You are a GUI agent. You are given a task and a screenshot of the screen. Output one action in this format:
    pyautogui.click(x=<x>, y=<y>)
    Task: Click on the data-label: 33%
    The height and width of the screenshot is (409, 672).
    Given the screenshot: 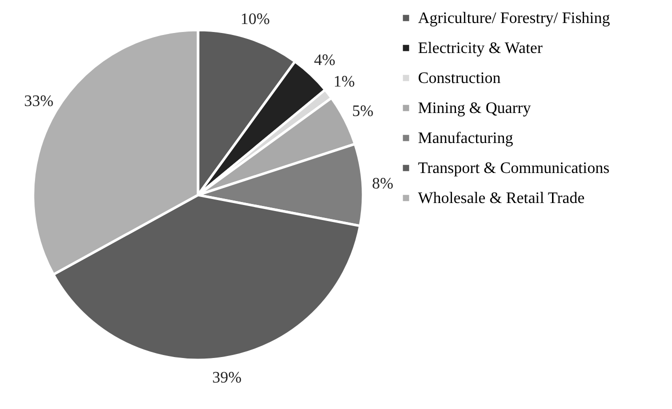 What is the action you would take?
    pyautogui.click(x=39, y=101)
    